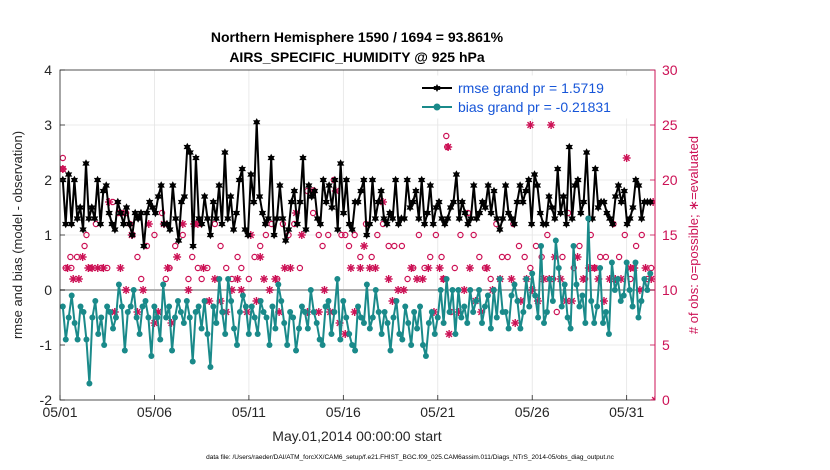 Image resolution: width=830 pixels, height=470 pixels. Describe the element at coordinates (666, 345) in the screenshot. I see `y-tick-label-right: 5` at that location.